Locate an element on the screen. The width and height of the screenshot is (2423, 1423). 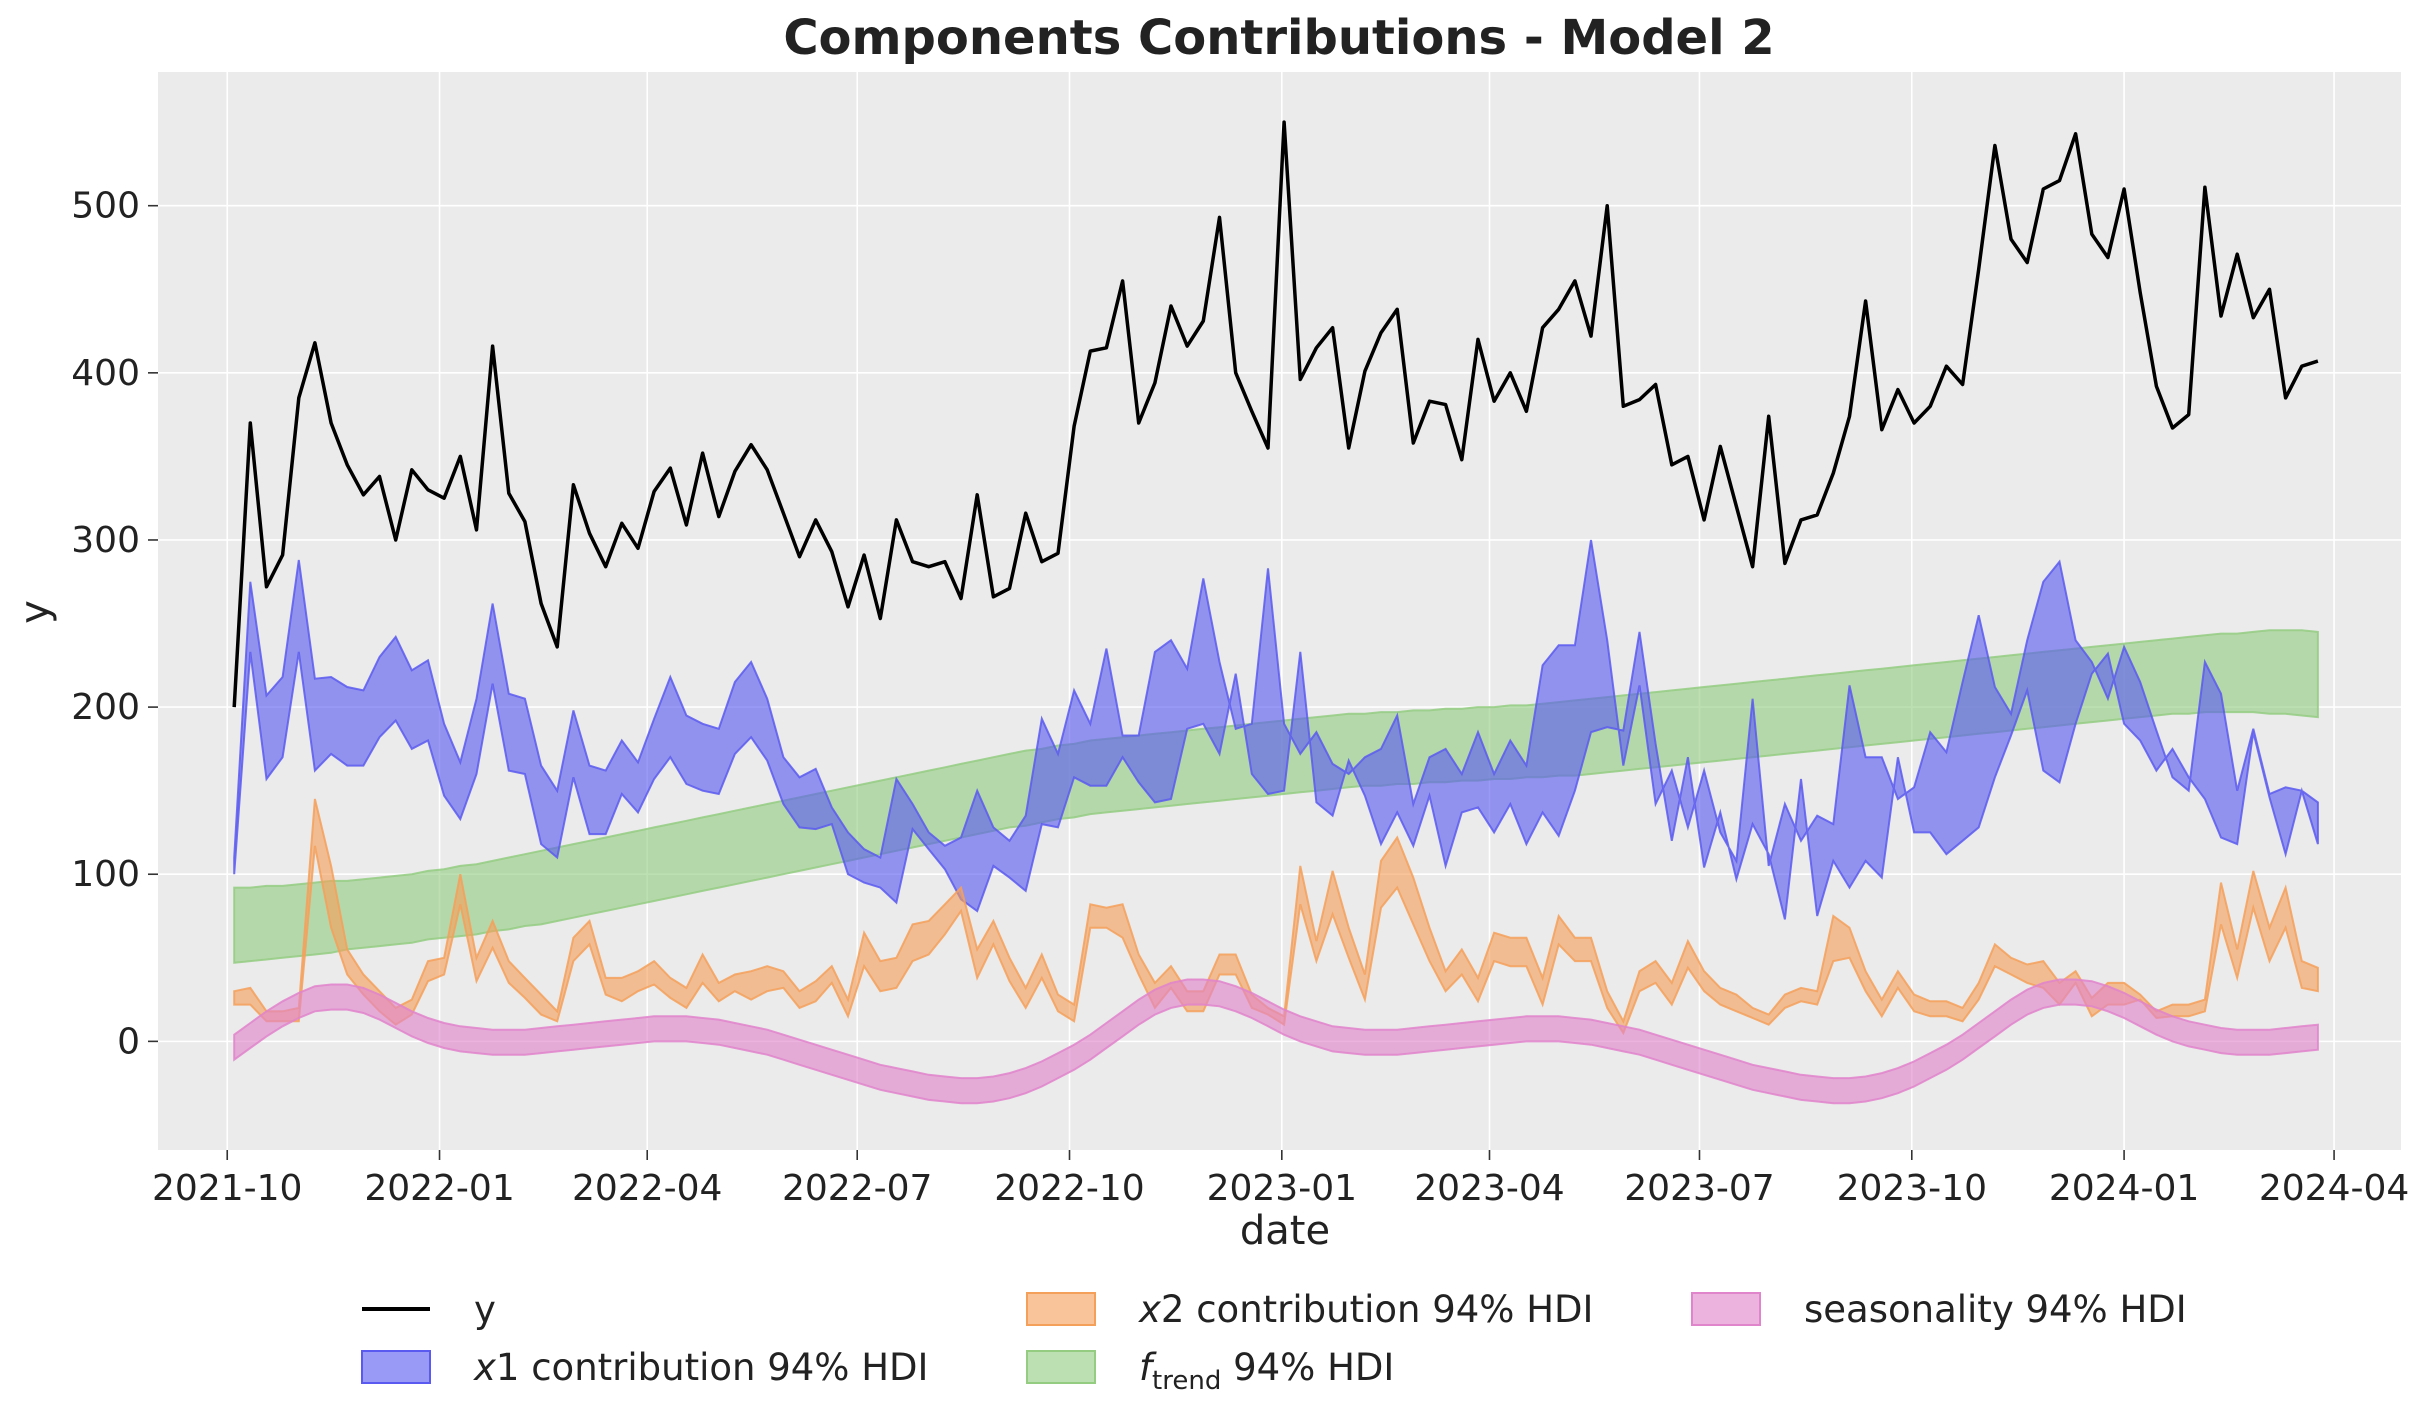
legend-entry-3: ftrend 94% HDI is located at coordinates (1210, 1371).